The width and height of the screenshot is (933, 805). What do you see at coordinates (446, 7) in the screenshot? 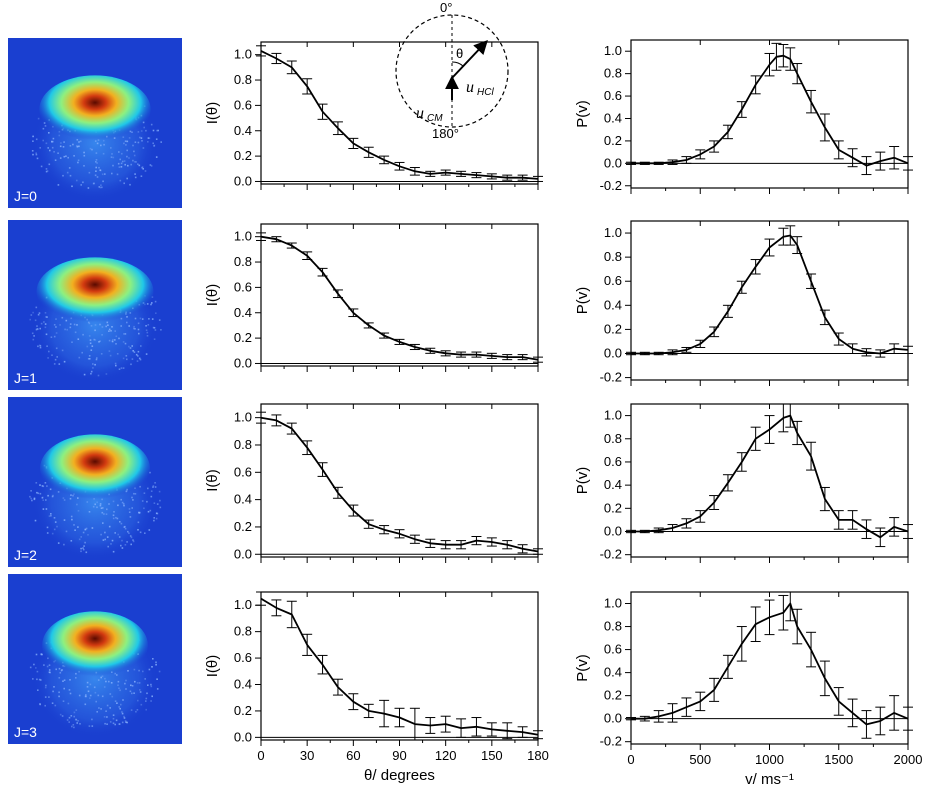
I see `inset-top-label: 0°` at bounding box center [446, 7].